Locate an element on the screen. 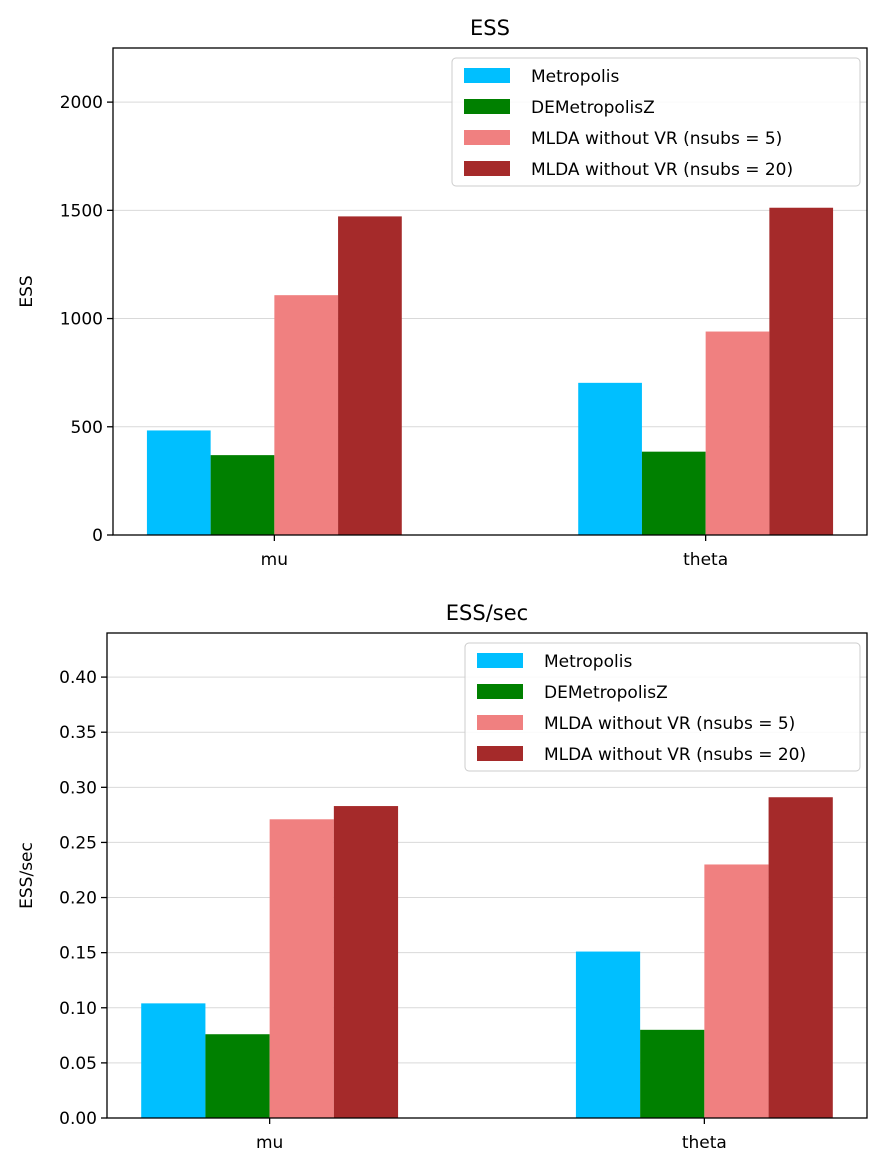 Image resolution: width=887 pixels, height=1174 pixels. chart-title: ESS is located at coordinates (490, 28).